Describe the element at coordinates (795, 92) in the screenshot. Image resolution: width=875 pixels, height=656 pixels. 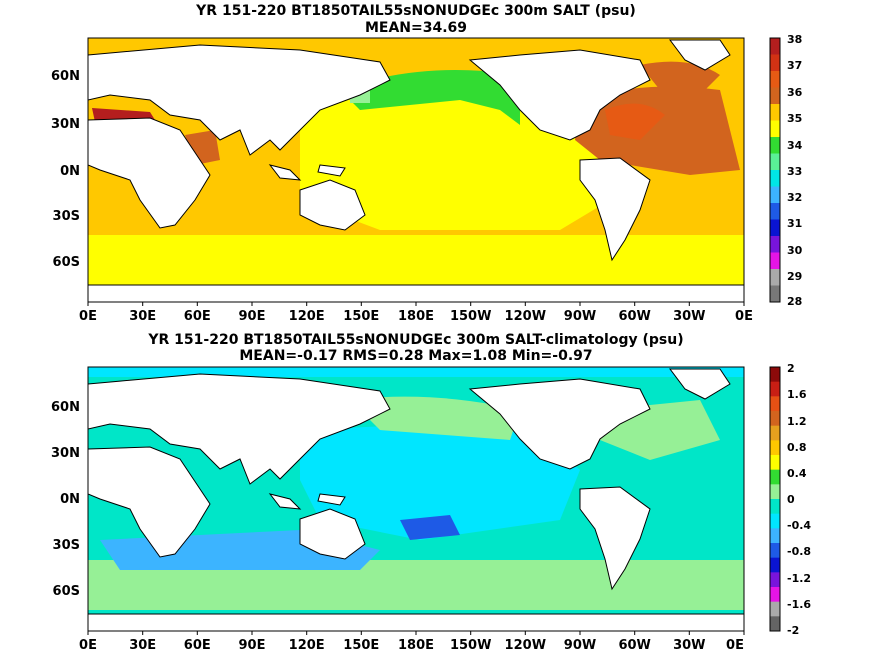
I see `top-colorbar-label: 36` at that location.